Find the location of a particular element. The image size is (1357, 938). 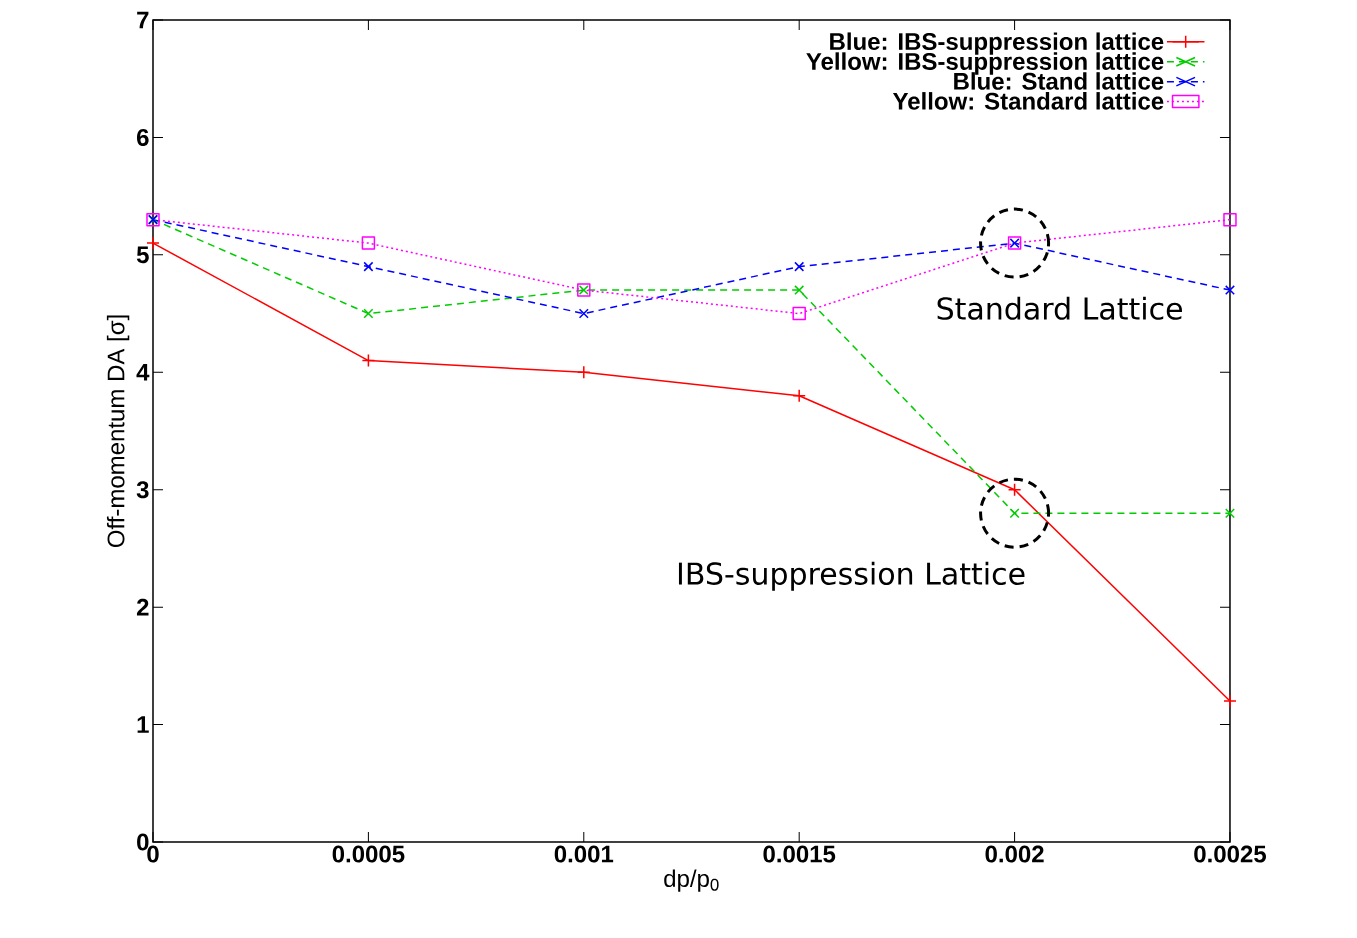

y-tick-label: 2 is located at coordinates (142, 607).